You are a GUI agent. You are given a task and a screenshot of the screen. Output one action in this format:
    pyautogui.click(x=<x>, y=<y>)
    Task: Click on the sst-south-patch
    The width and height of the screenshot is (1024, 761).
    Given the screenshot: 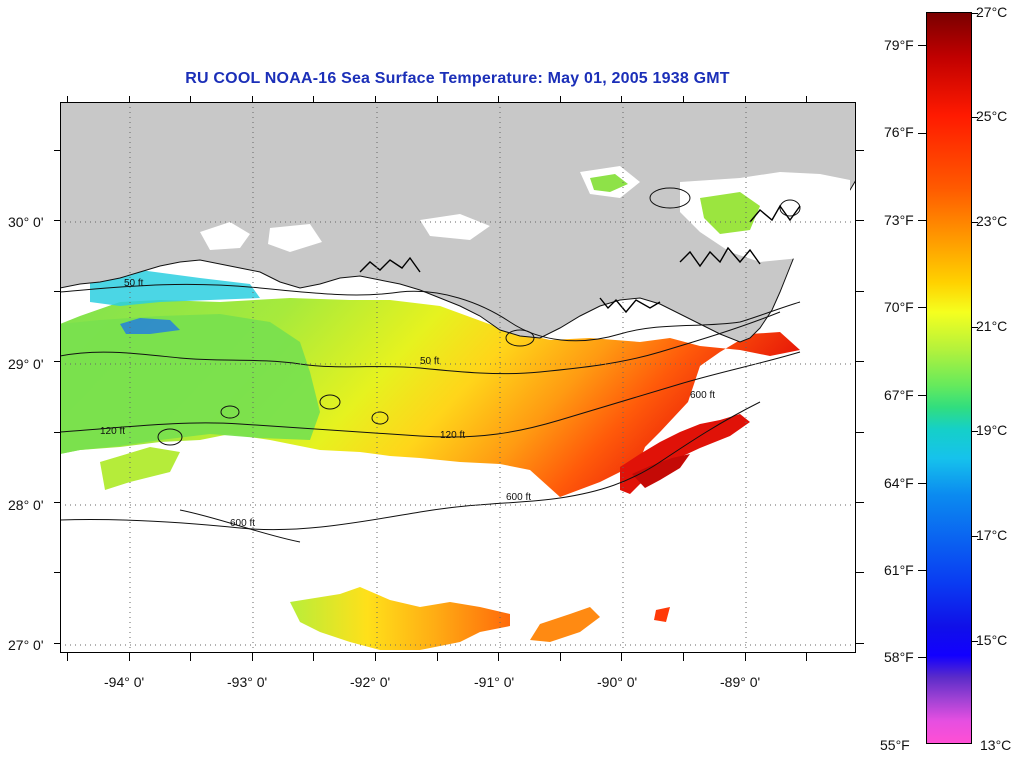 What is the action you would take?
    pyautogui.click(x=400, y=618)
    